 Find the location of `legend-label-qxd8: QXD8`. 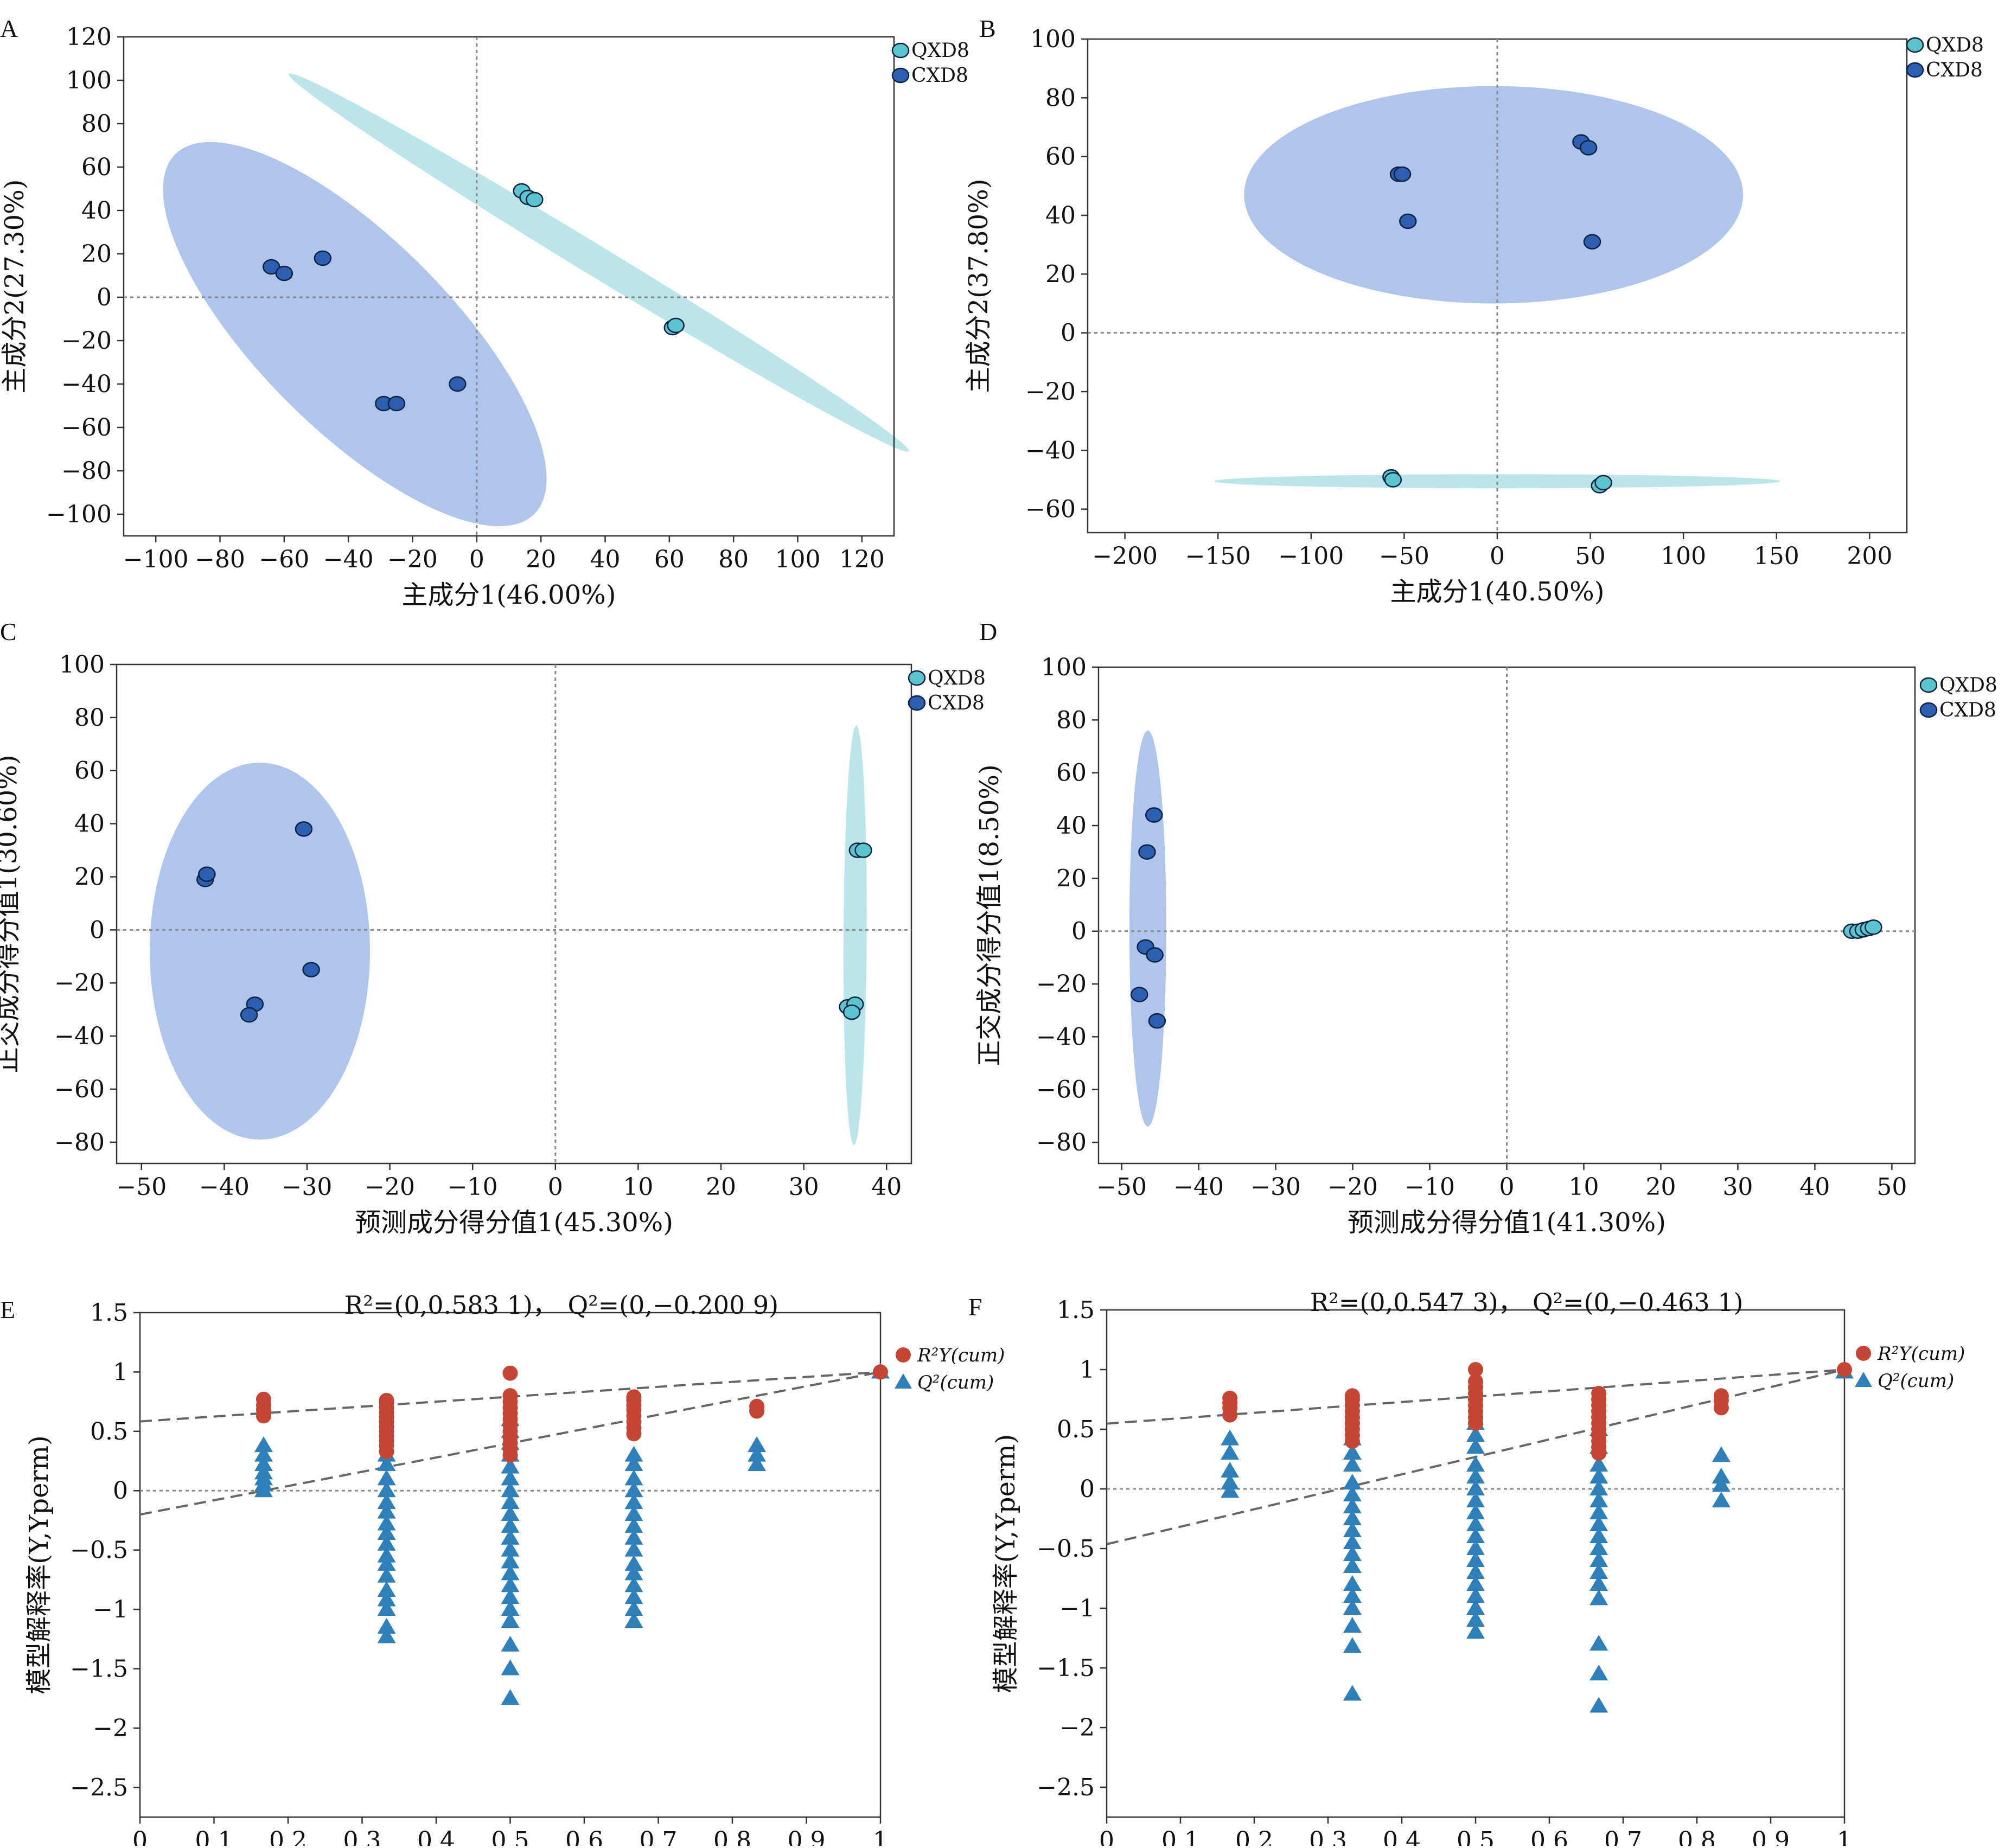

legend-label-qxd8: QXD8 is located at coordinates (957, 678).